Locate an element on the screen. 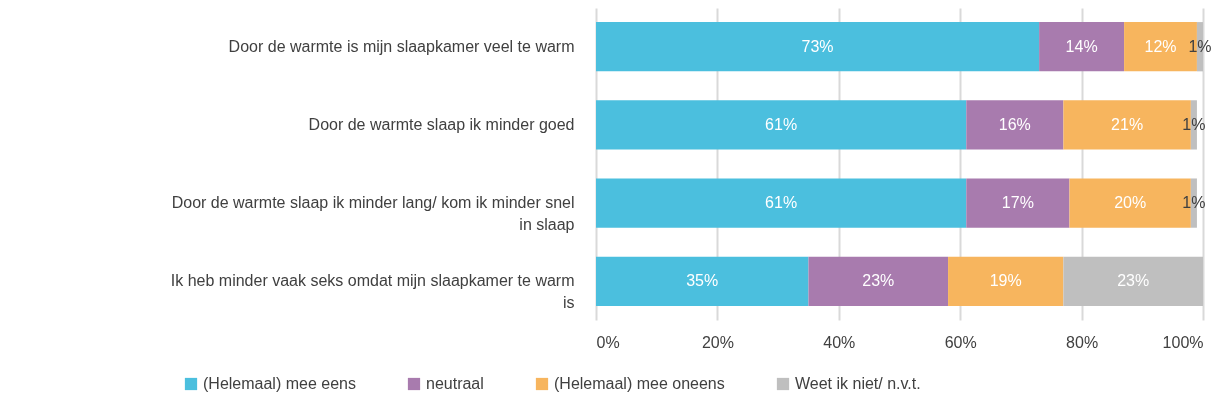  data-label: 19% is located at coordinates (1005, 281).